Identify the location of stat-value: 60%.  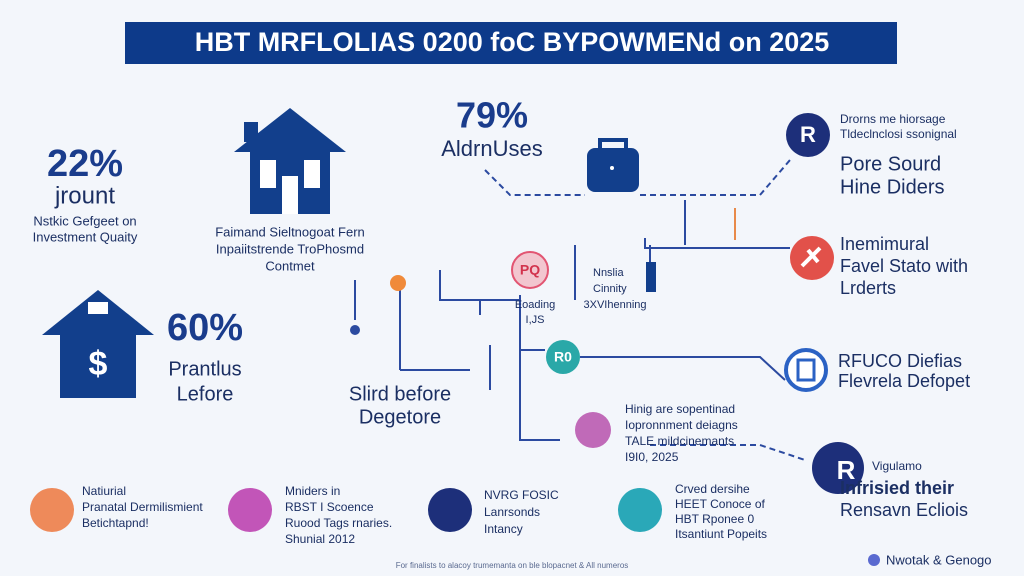
(205, 328).